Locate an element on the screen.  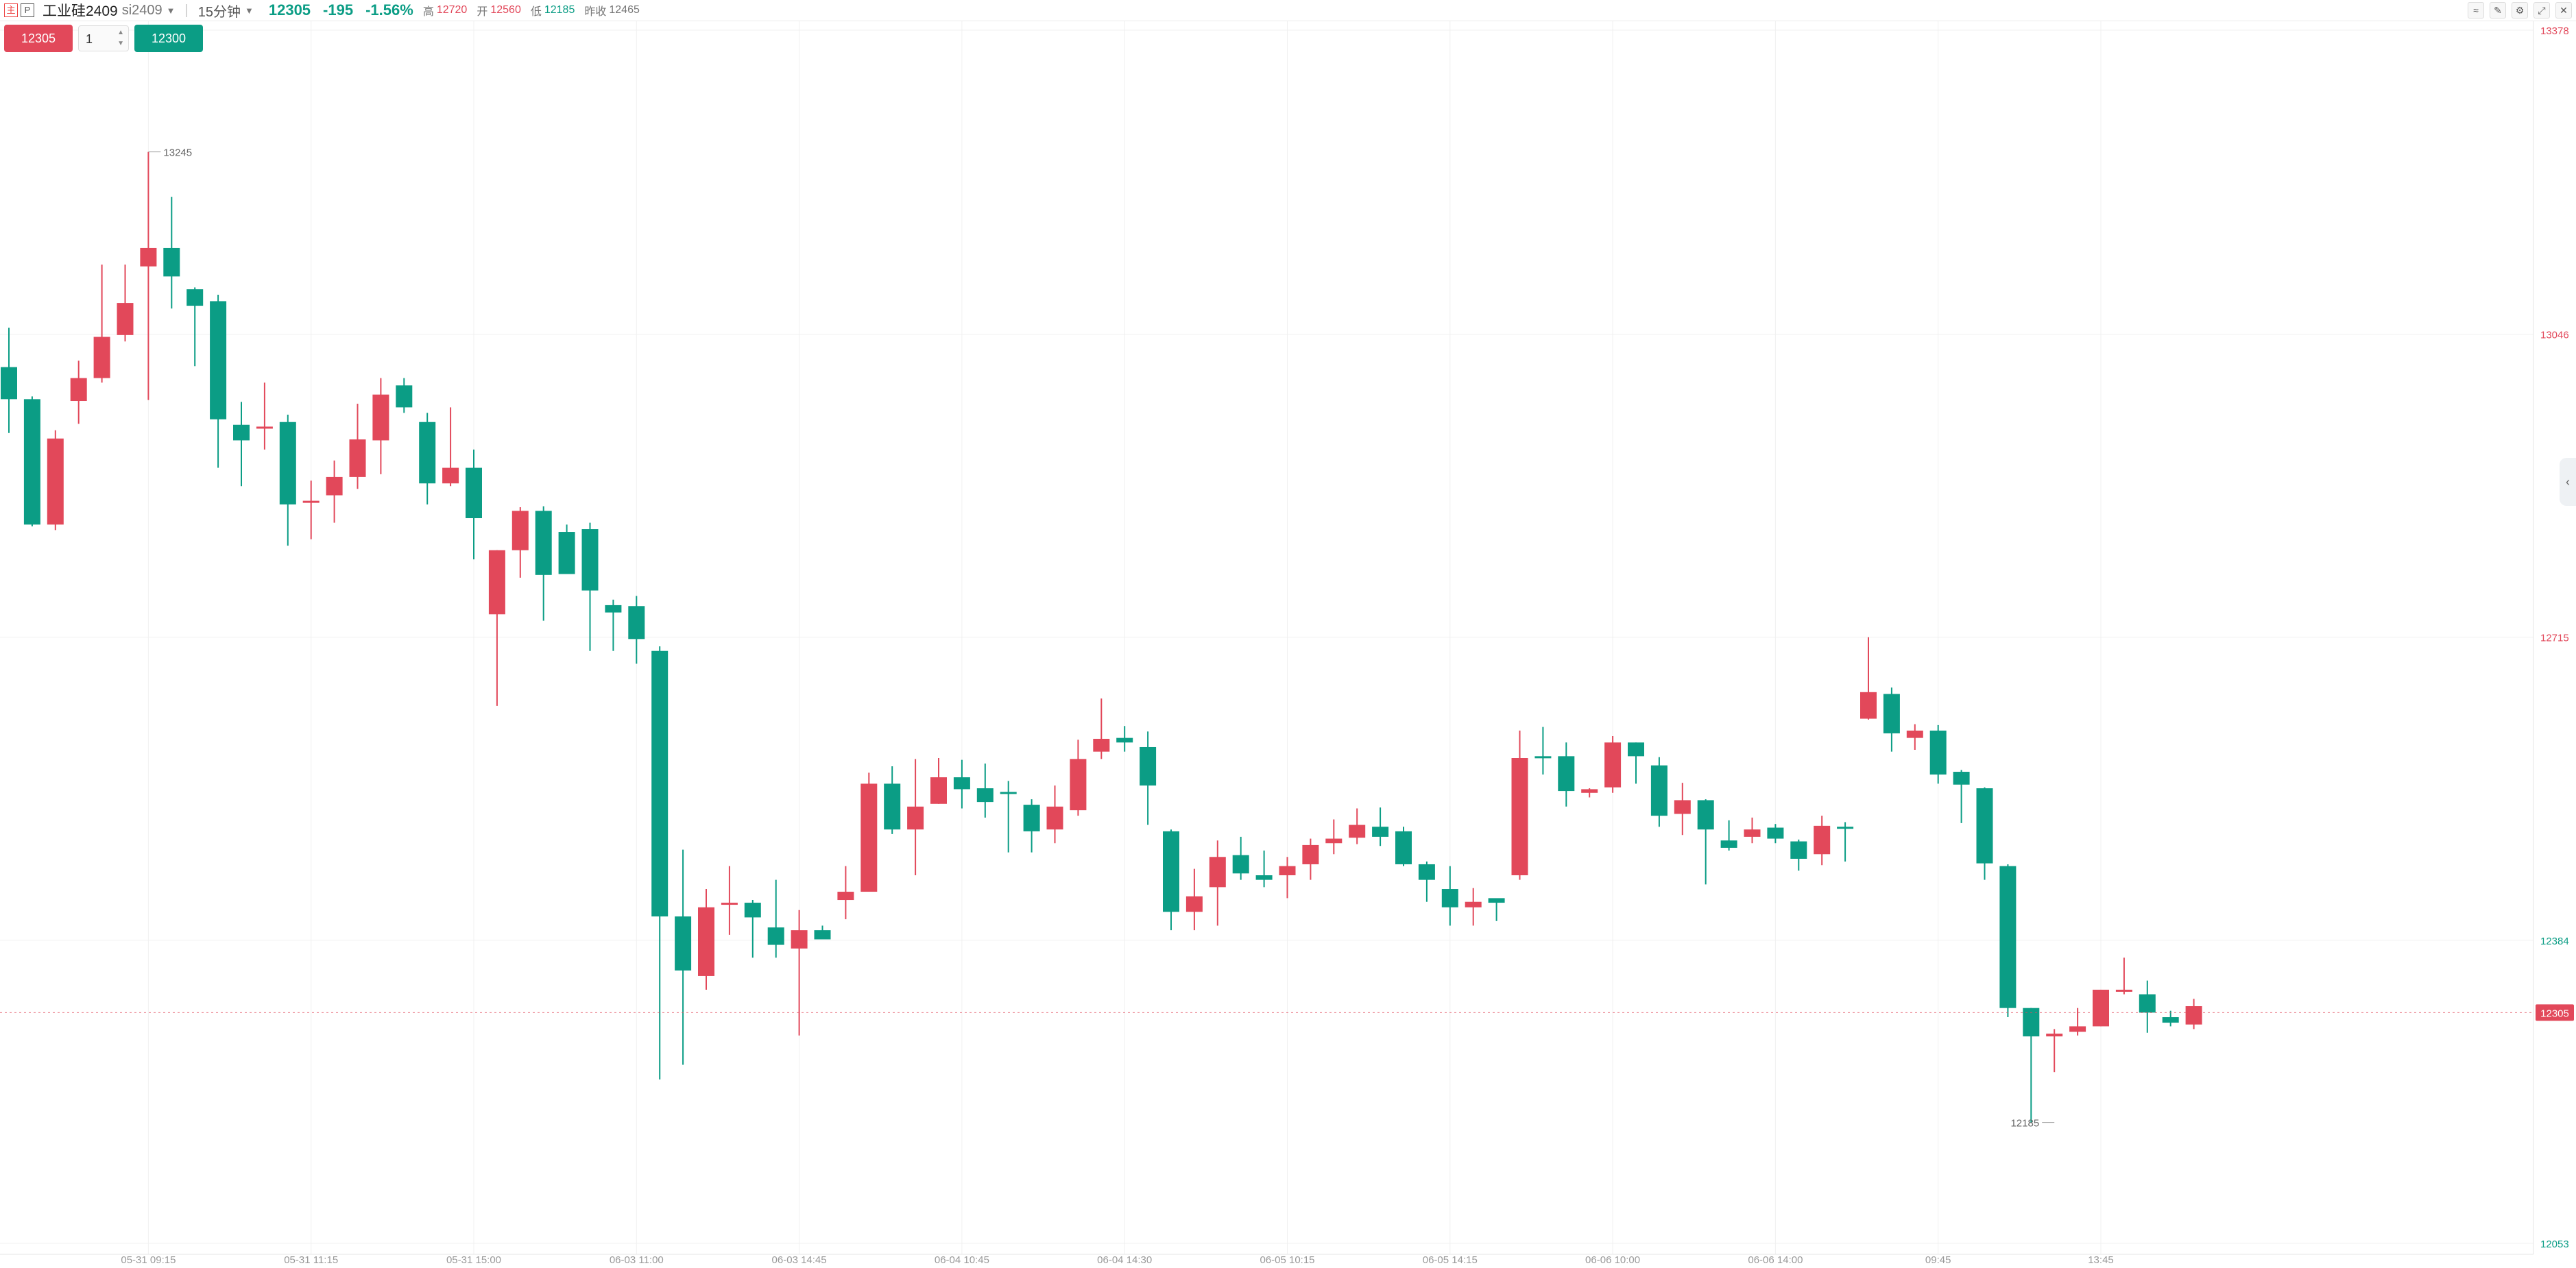
x-tick-label: 05-31 11:15 is located at coordinates (311, 1260).